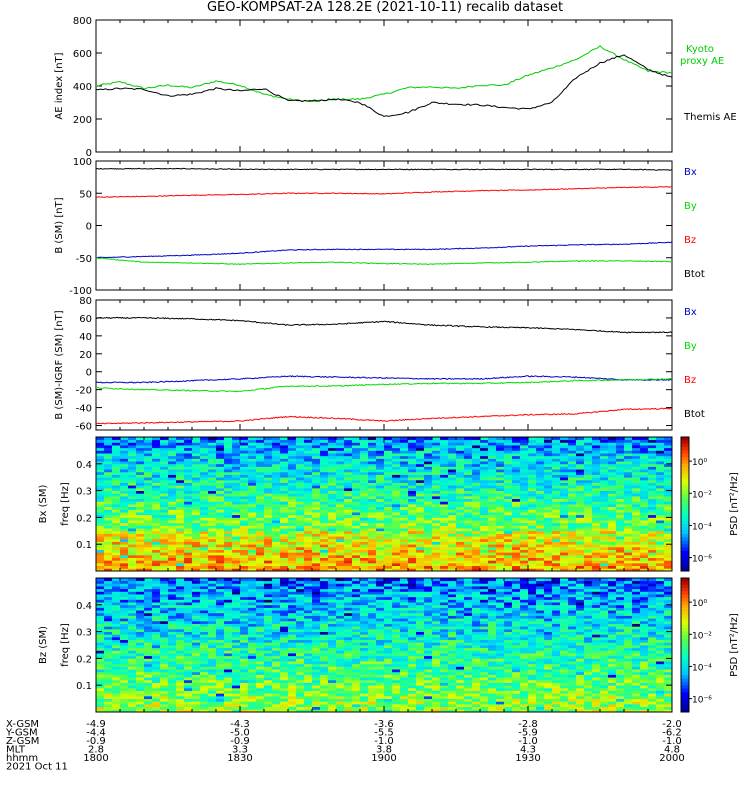 The width and height of the screenshot is (750, 800). I want to click on series-line-themis-ae, so click(384, 85).